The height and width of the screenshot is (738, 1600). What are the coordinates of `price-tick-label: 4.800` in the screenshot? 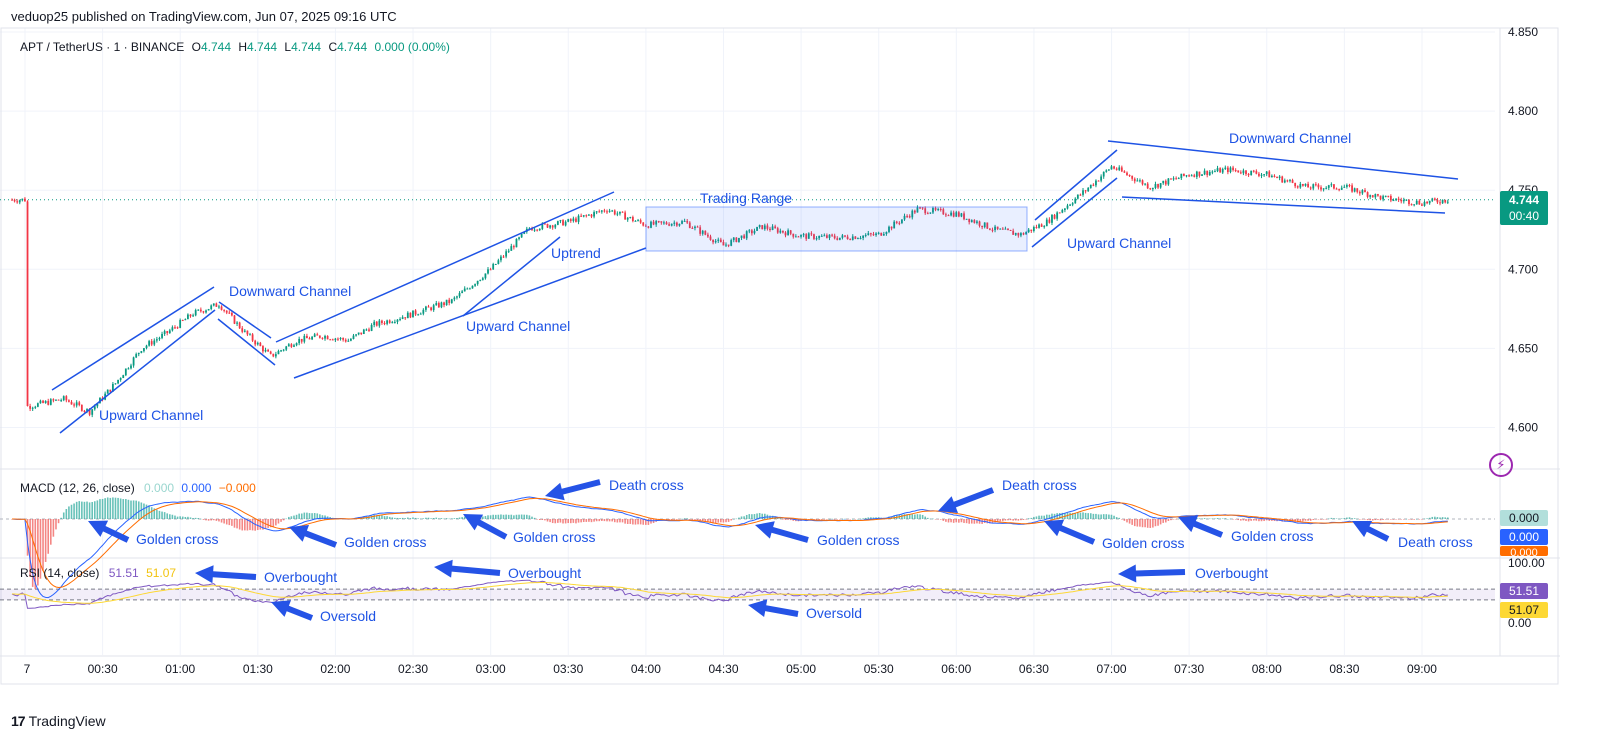 It's located at (1523, 111).